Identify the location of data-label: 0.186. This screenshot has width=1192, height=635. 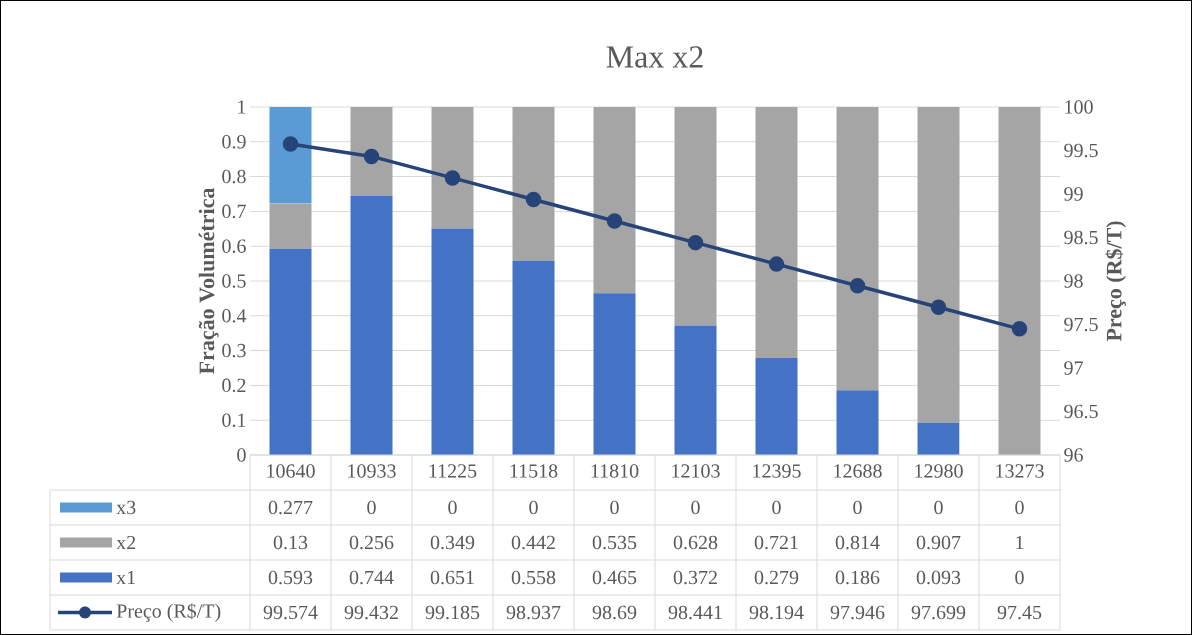
(857, 577).